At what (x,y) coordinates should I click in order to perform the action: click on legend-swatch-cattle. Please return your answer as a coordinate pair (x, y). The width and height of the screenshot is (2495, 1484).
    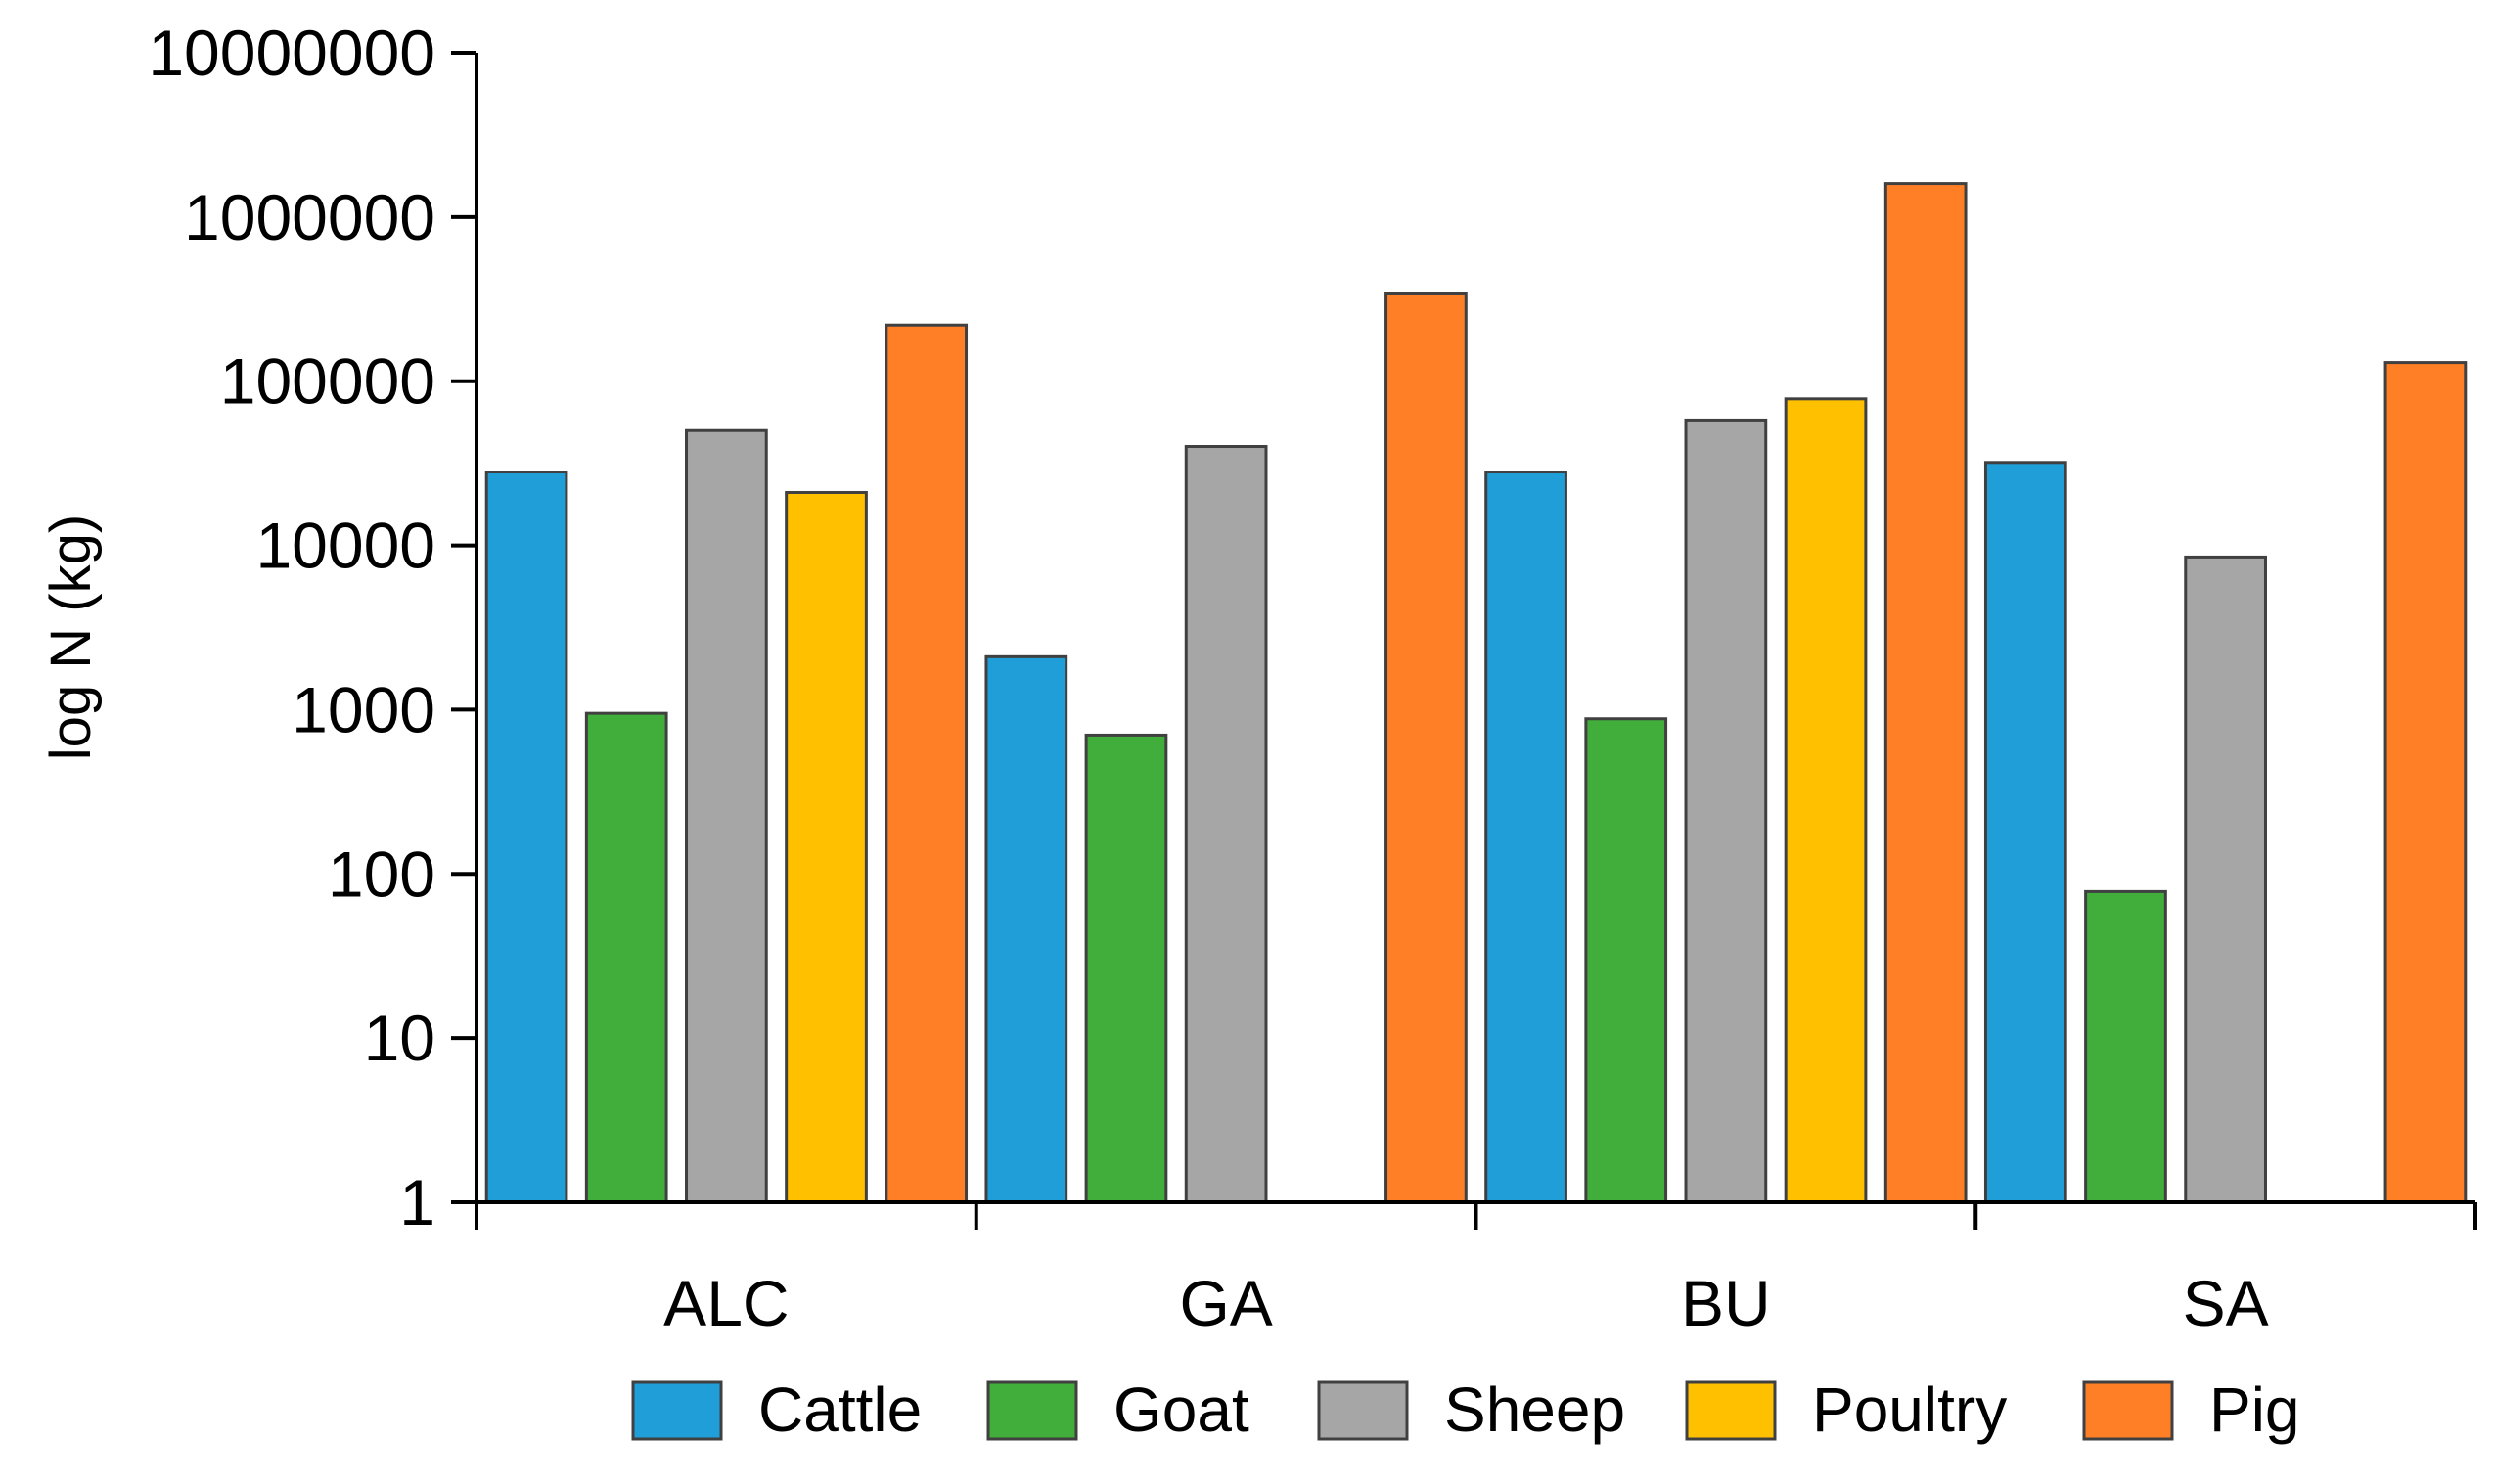
    Looking at the image, I should click on (677, 1410).